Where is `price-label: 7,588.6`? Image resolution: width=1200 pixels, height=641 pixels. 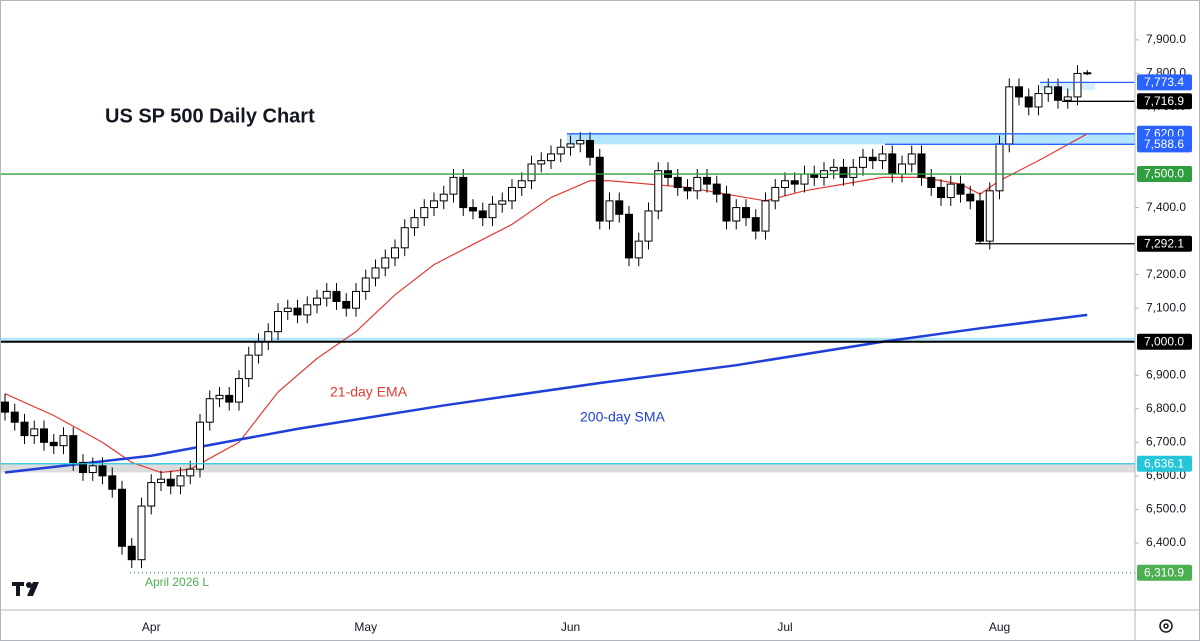 price-label: 7,588.6 is located at coordinates (1164, 144).